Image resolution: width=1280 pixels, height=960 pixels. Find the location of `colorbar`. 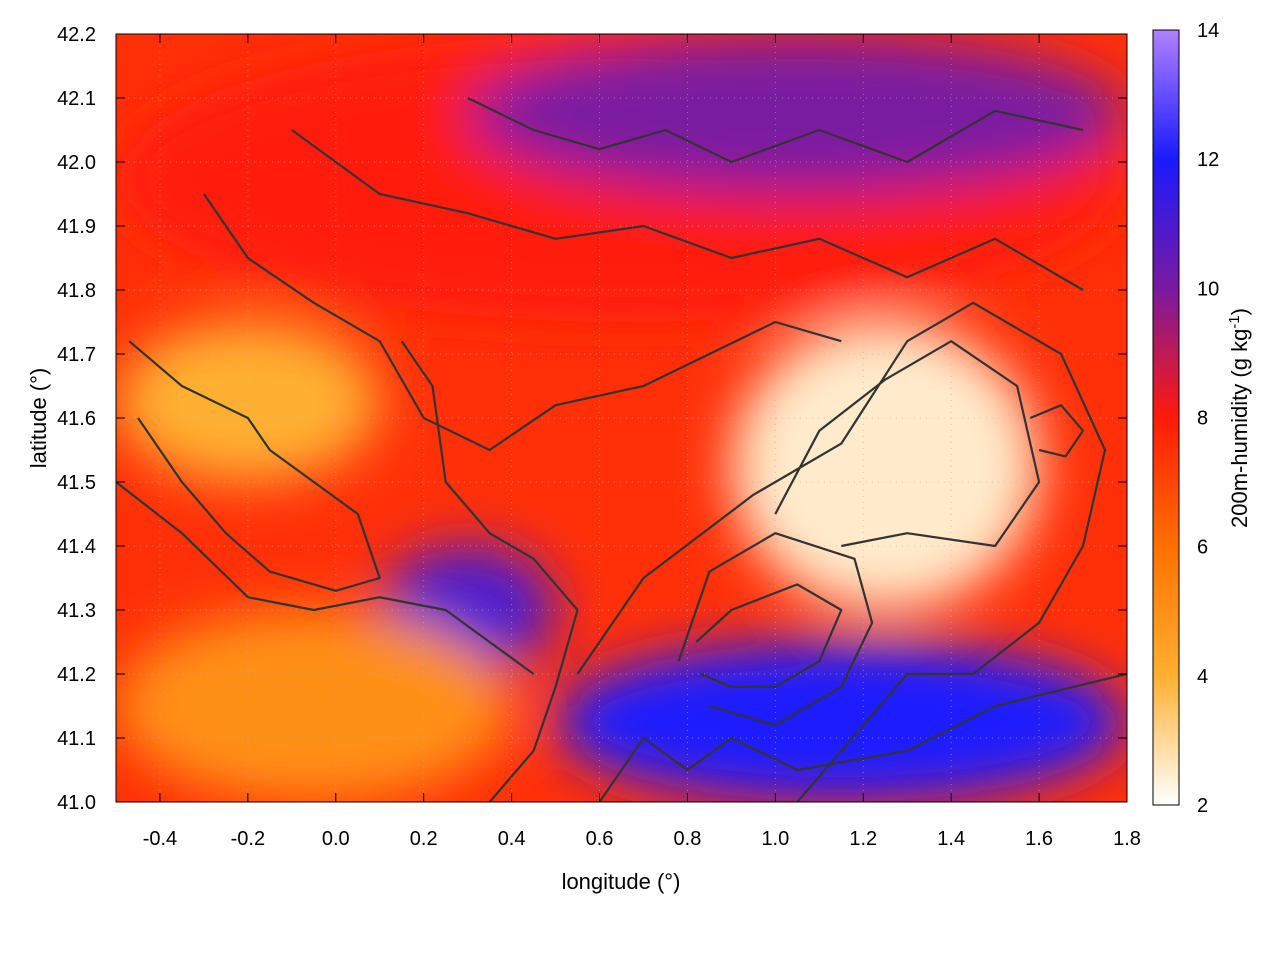

colorbar is located at coordinates (1166, 417).